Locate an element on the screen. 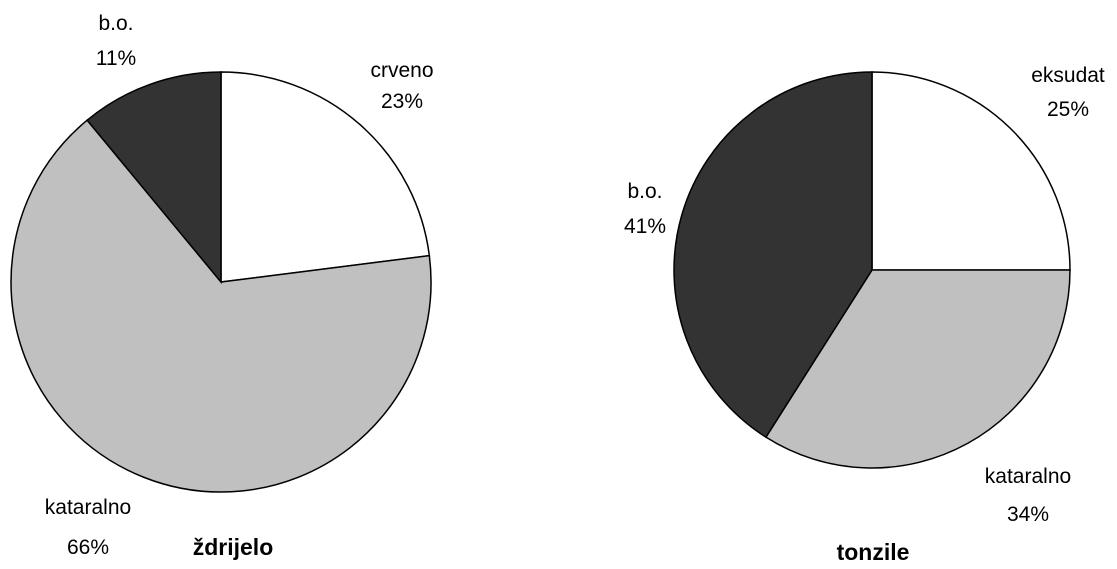 This screenshot has width=1117, height=569. pie-slice-eksudat is located at coordinates (971, 171).